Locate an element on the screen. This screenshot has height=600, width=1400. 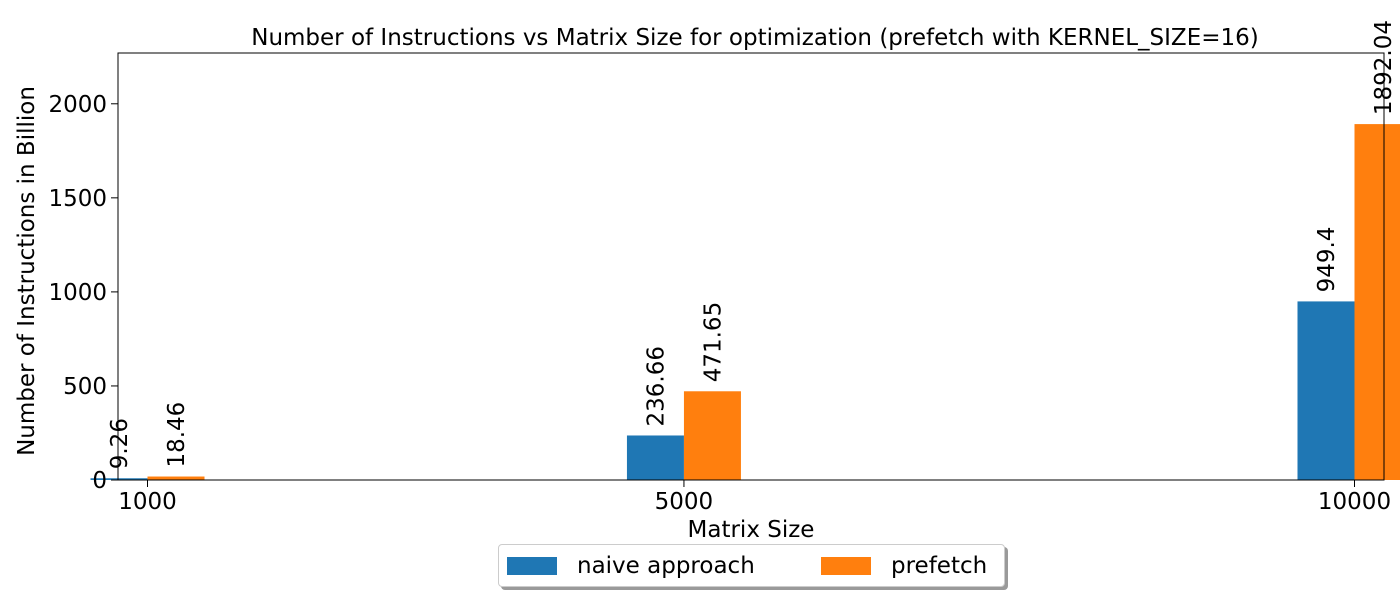
legend-label-prefetch: prefetch is located at coordinates (939, 565).